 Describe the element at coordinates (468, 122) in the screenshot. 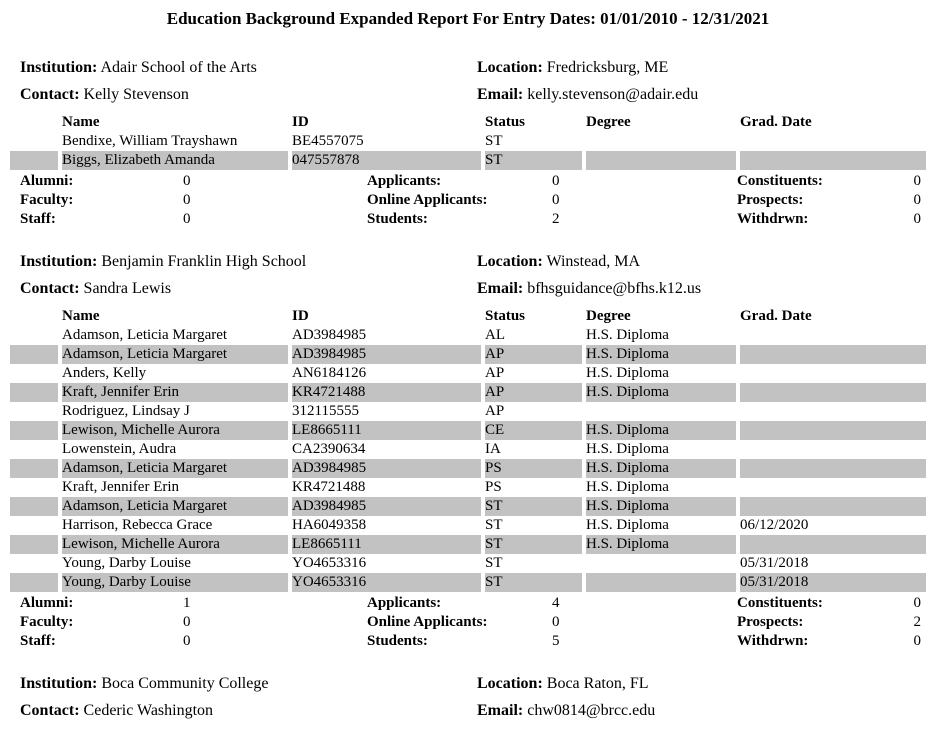

I see `roster-header-row: Name ID Status Degree Grad. Date` at that location.